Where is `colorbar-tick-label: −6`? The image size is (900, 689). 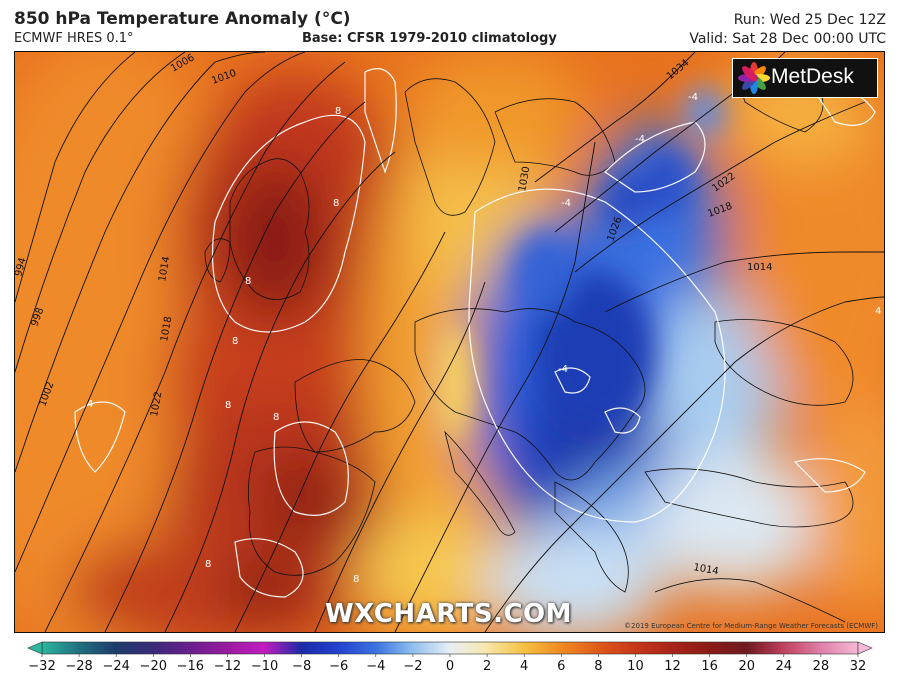 colorbar-tick-label: −6 is located at coordinates (338, 666).